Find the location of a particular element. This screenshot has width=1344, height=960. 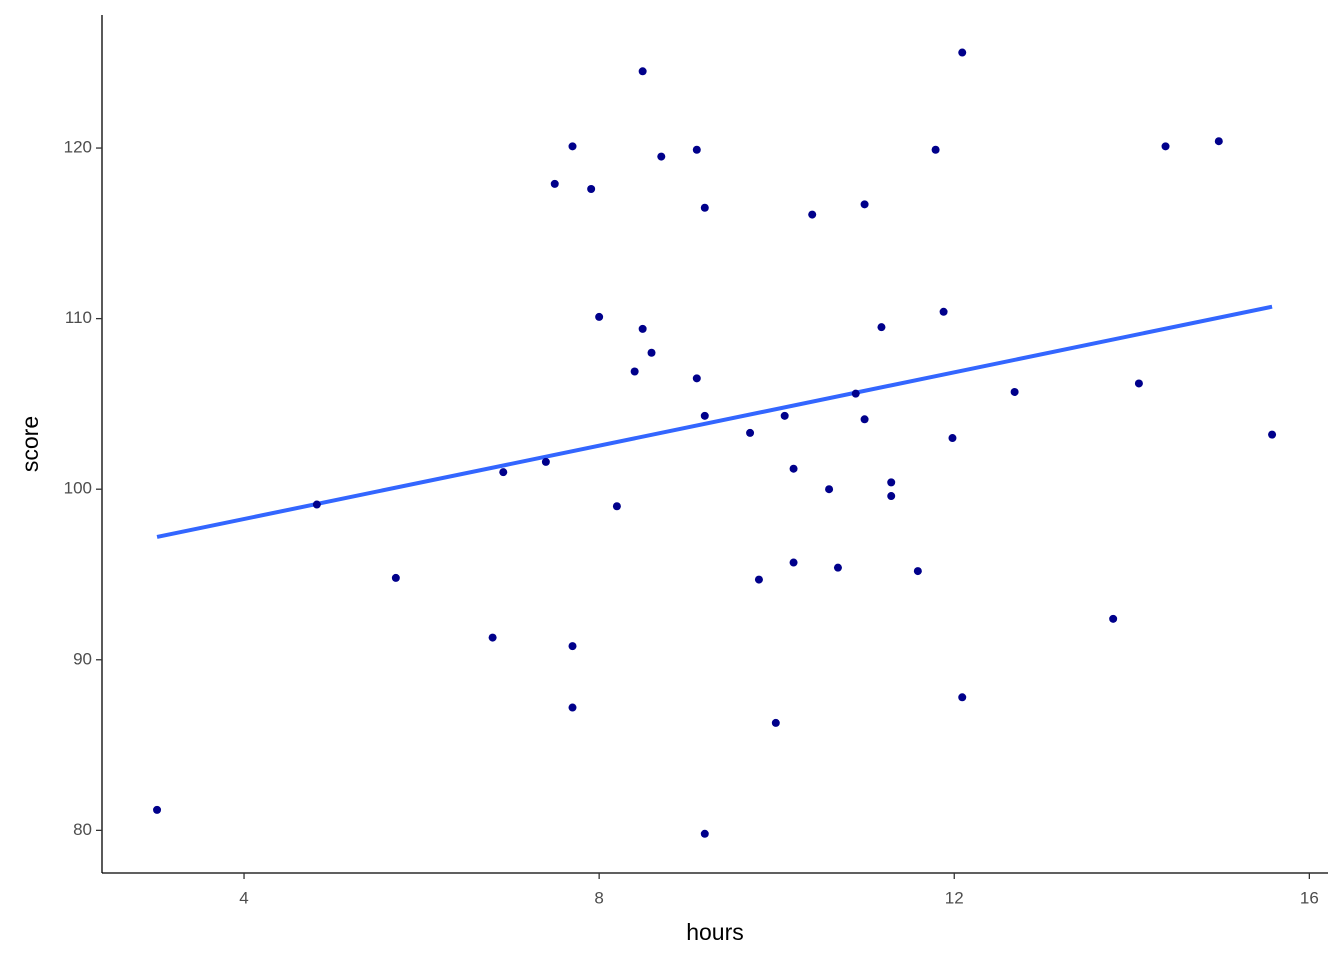

y-tick-label: 110 is located at coordinates (78, 317).